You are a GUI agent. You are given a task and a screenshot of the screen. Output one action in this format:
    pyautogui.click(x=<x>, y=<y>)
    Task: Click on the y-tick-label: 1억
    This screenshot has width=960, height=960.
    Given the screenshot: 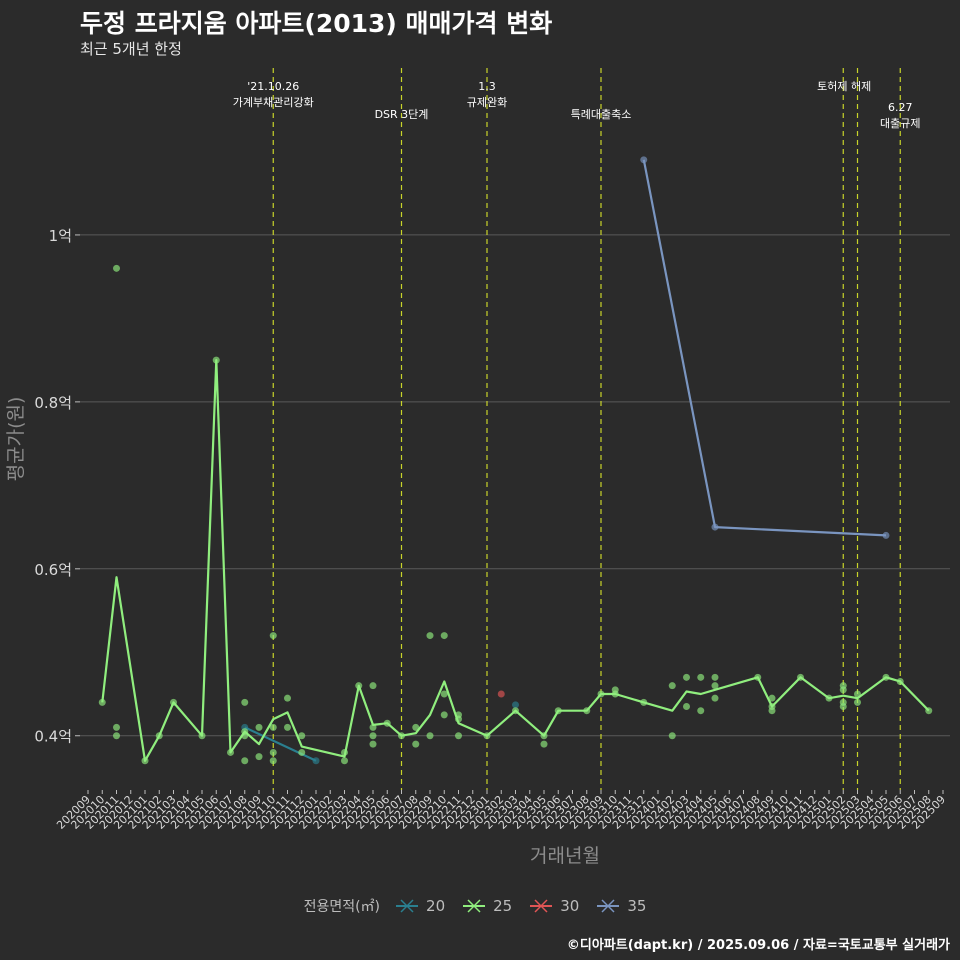 What is the action you would take?
    pyautogui.click(x=60, y=236)
    